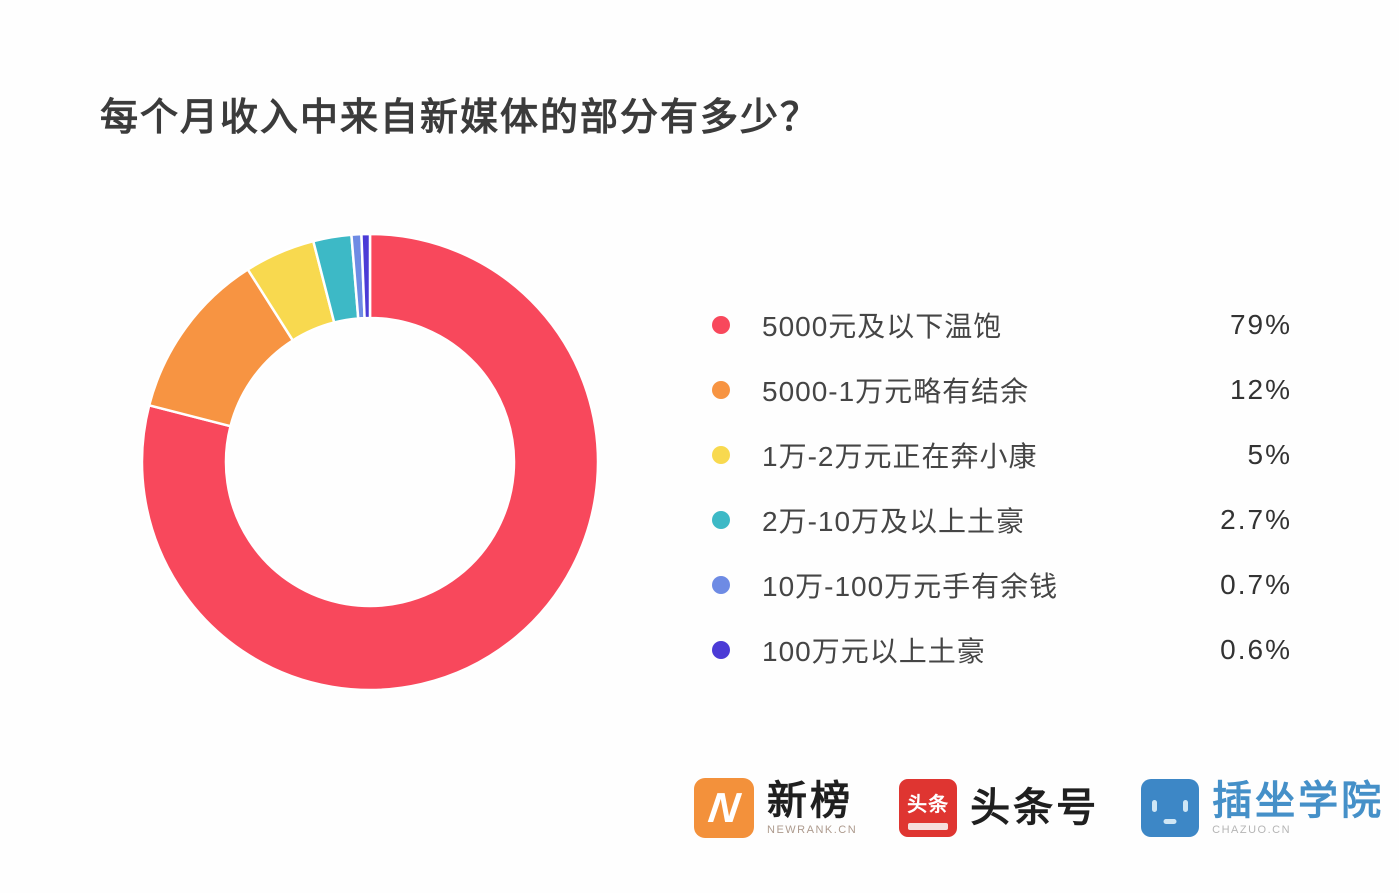 The height and width of the screenshot is (893, 1399). Describe the element at coordinates (812, 830) in the screenshot. I see `newrank-subtext: NEWRANK.CN` at that location.